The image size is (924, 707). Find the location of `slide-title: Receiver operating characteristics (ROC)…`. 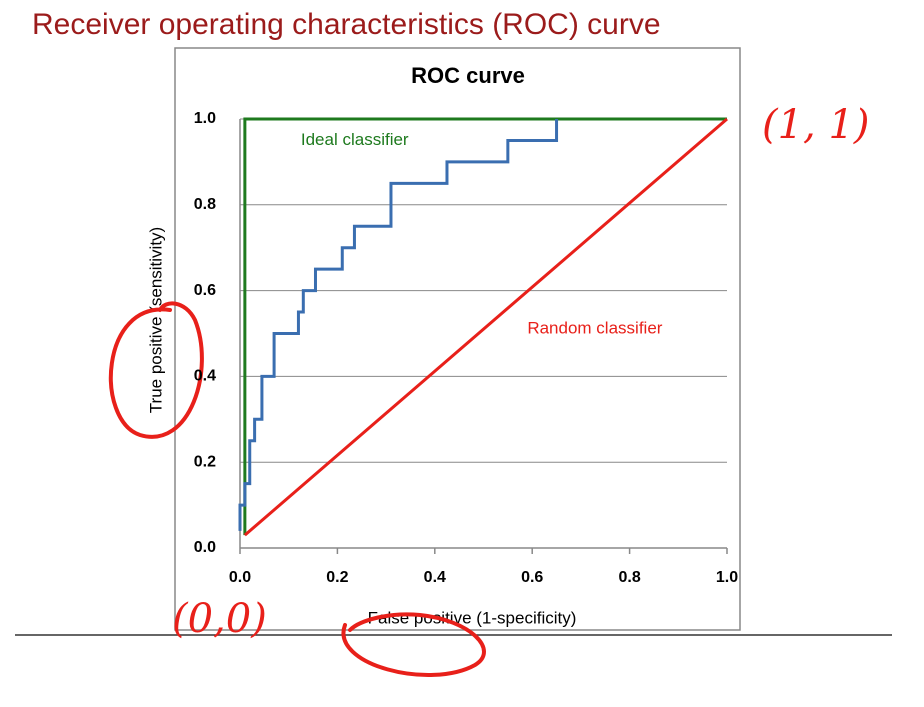

slide-title: Receiver operating characteristics (ROC)… is located at coordinates (346, 24).